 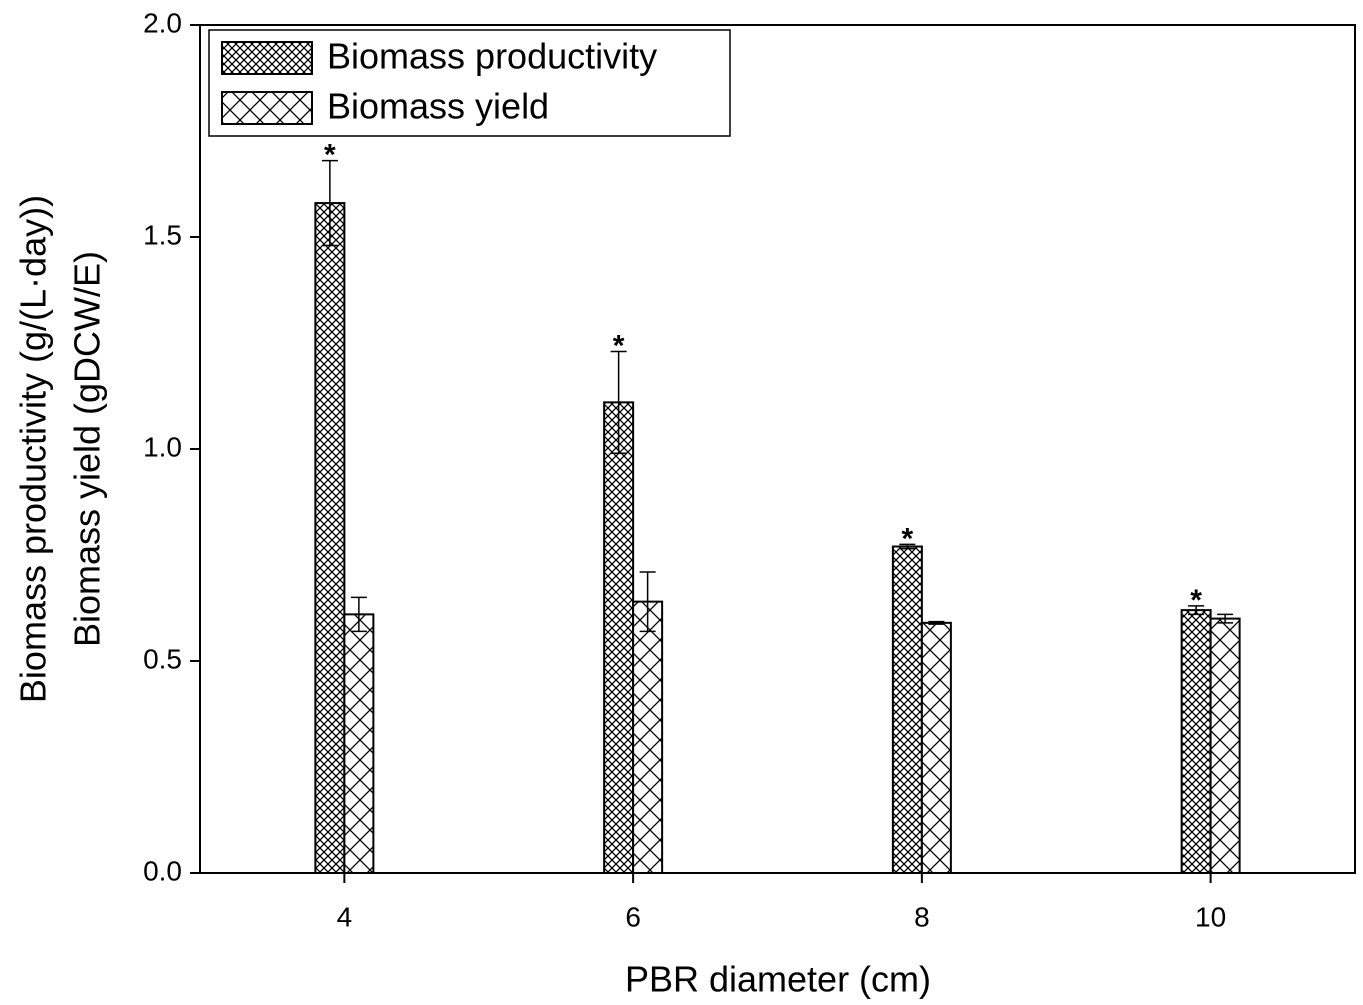 I want to click on y-axis-title: Biomass productivity (g/(L·day)), so click(x=33, y=449).